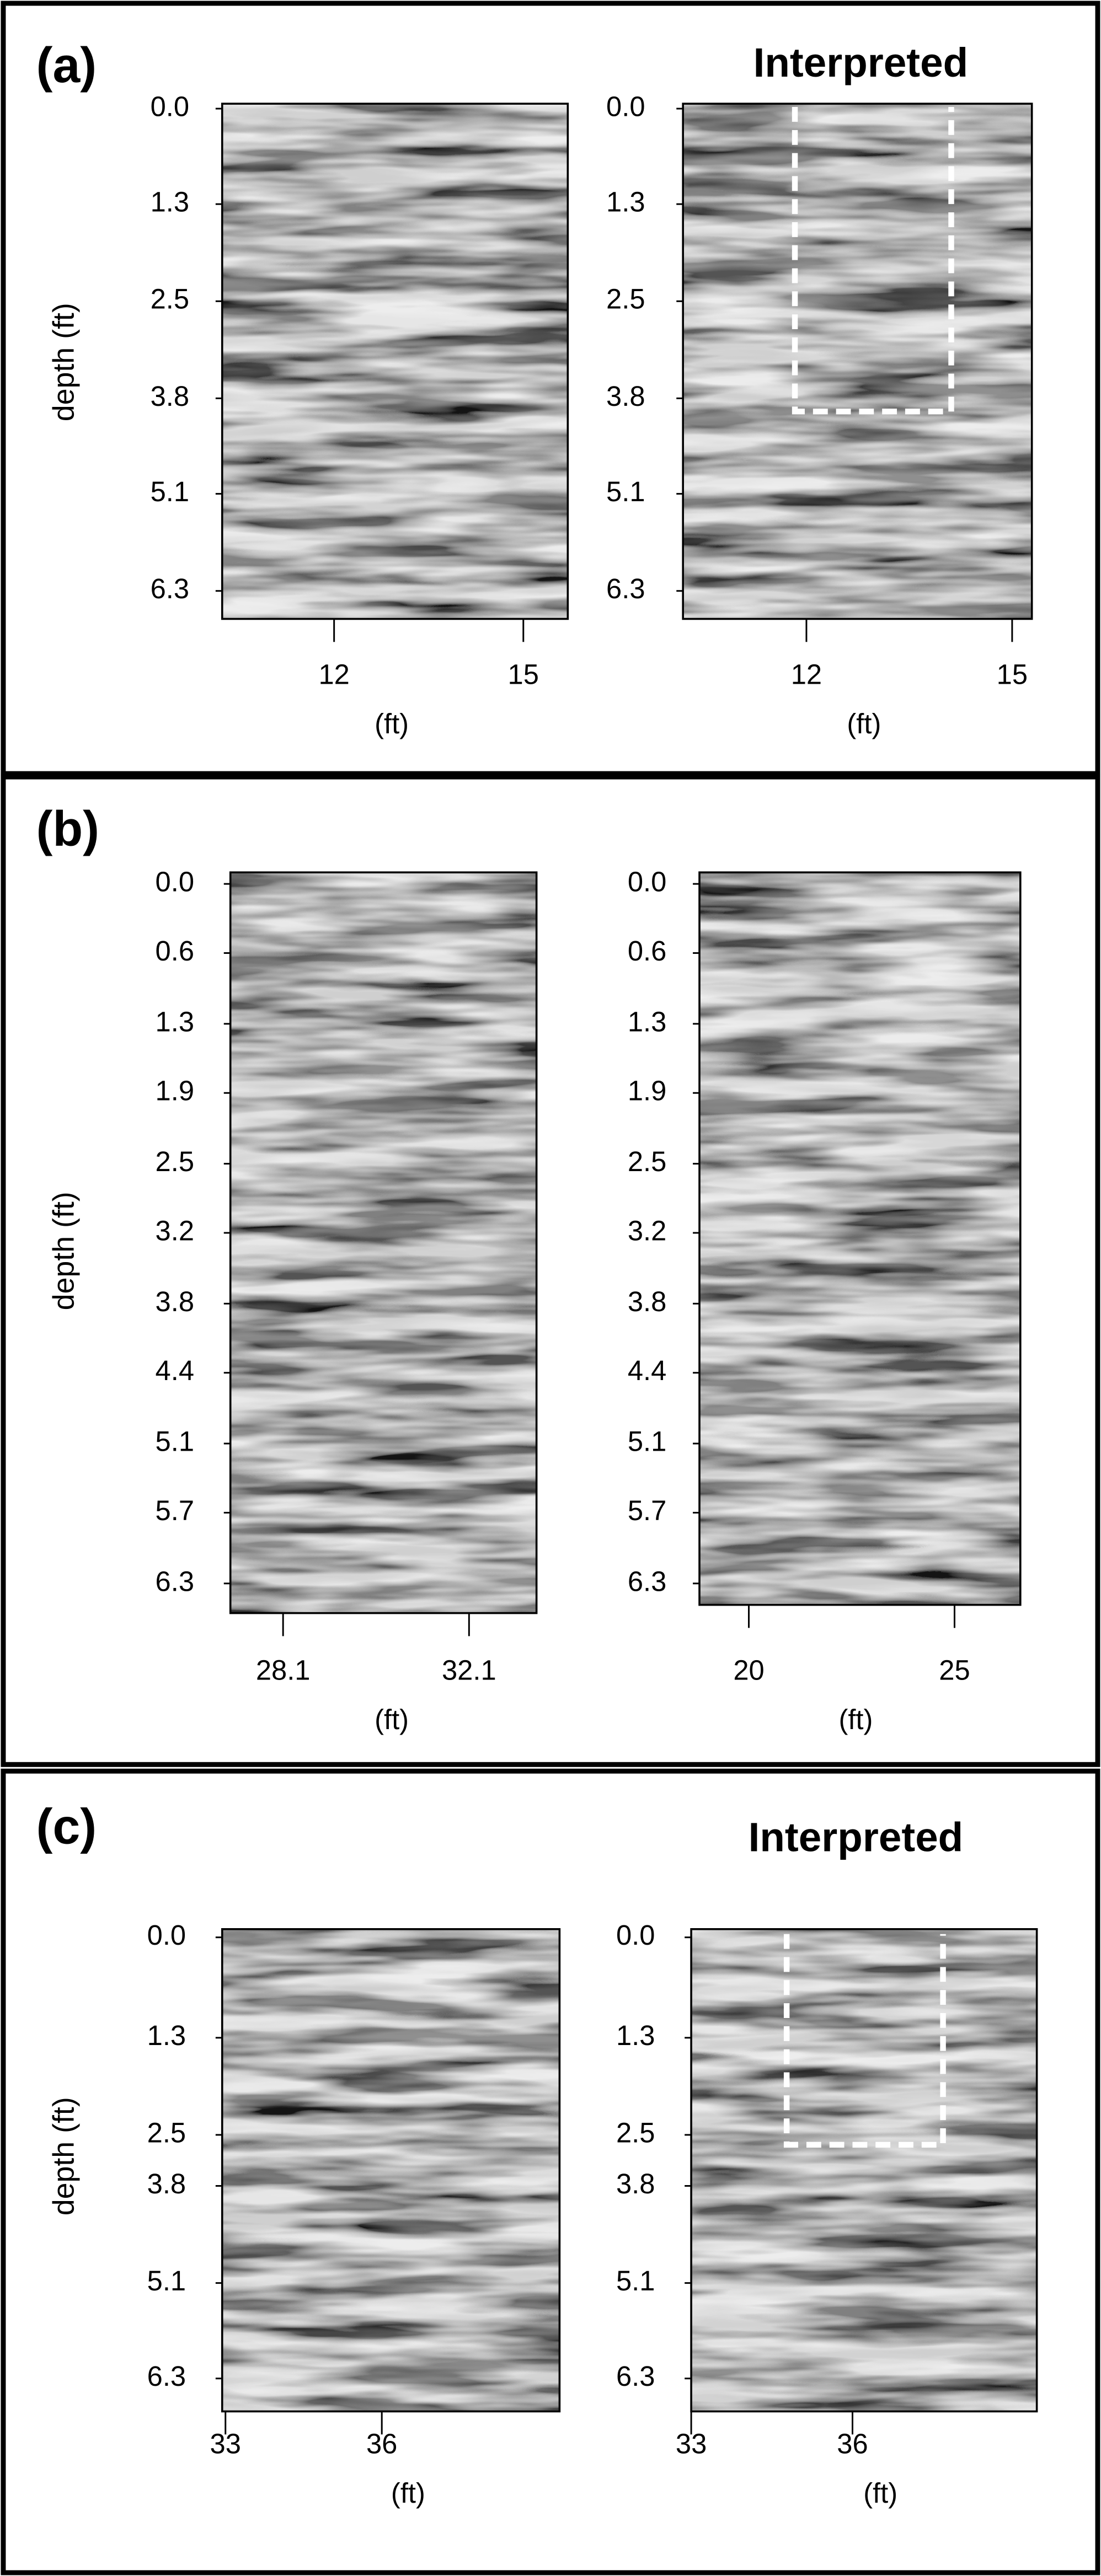  I want to click on panel-label: (a), so click(66, 65).